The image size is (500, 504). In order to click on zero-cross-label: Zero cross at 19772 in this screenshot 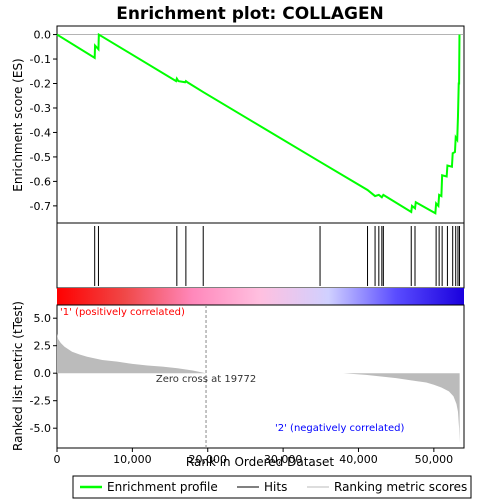, I will do `click(206, 379)`.